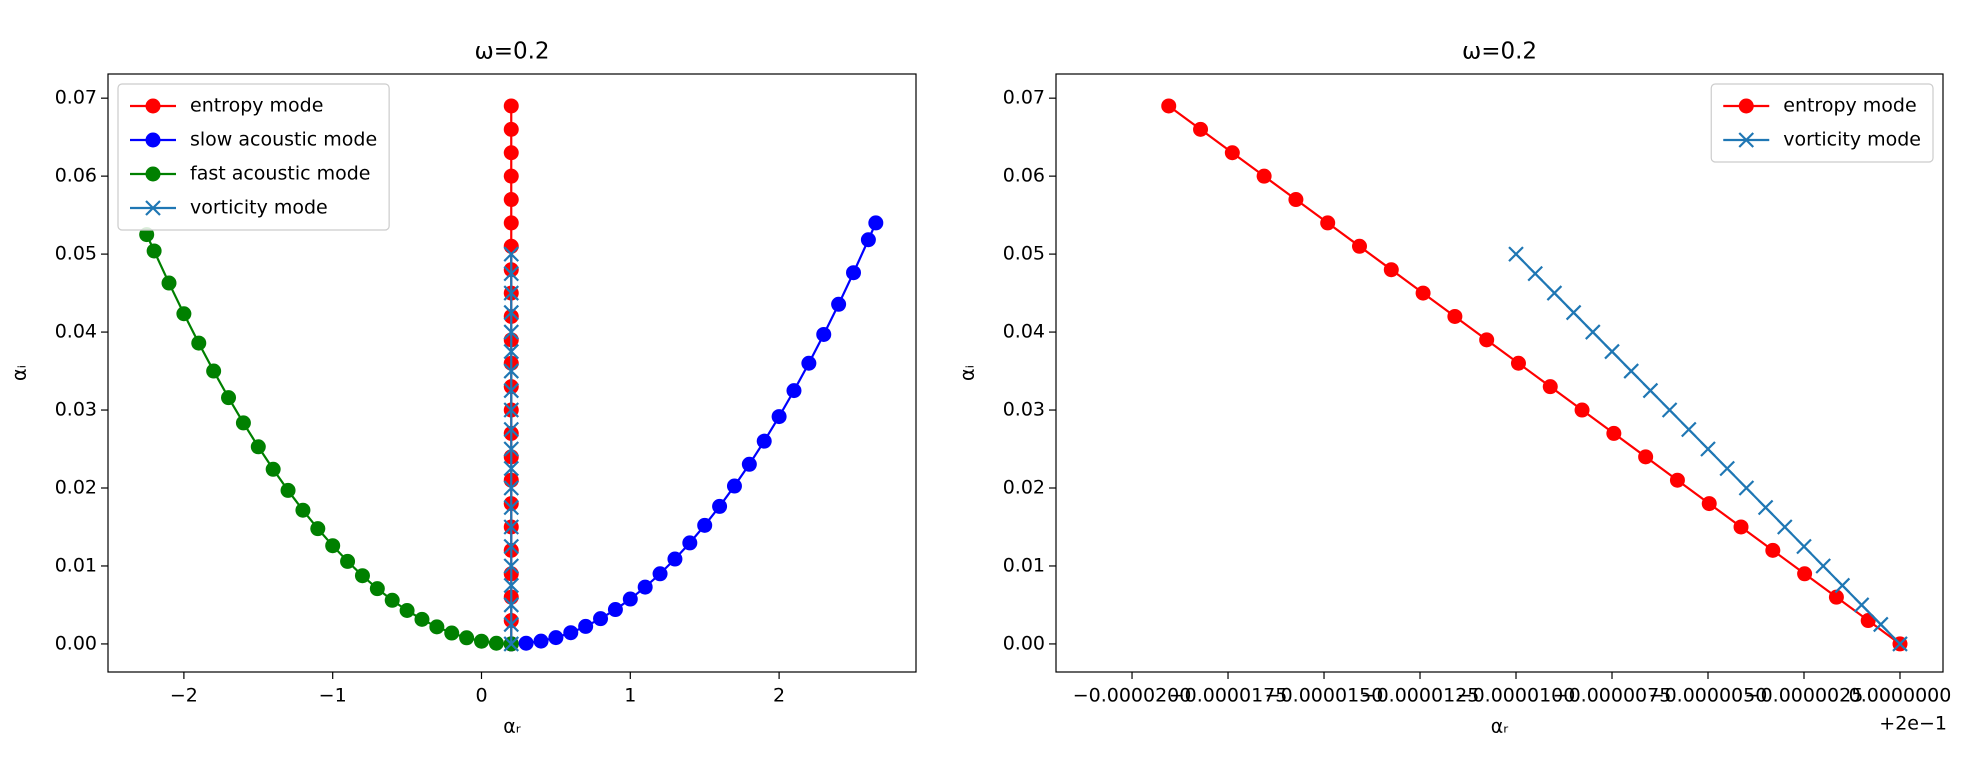 The width and height of the screenshot is (1978, 764). Describe the element at coordinates (76, 643) in the screenshot. I see `y-tick-label: 0.00` at that location.